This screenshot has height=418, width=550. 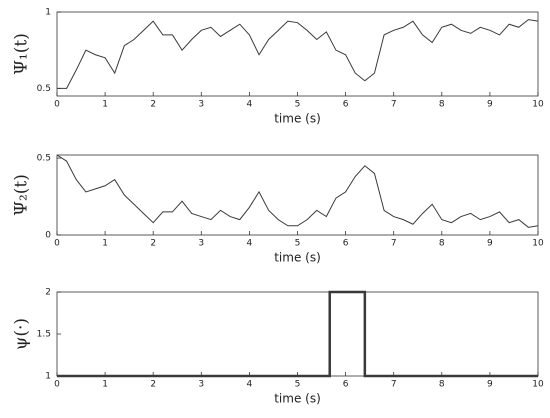 What do you see at coordinates (48, 236) in the screenshot?
I see `y-tick-label: 0` at bounding box center [48, 236].